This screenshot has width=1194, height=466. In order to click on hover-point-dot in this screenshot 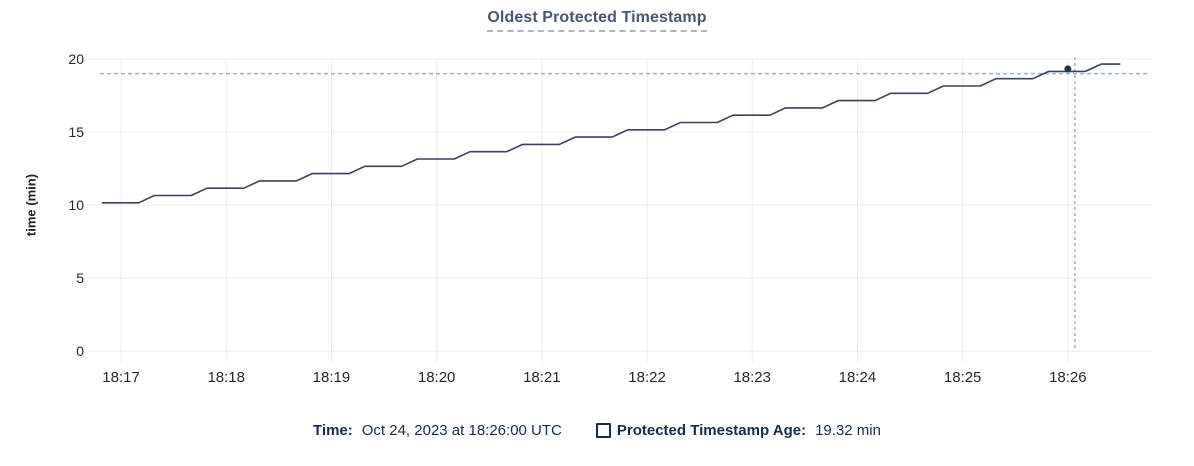, I will do `click(1068, 69)`.